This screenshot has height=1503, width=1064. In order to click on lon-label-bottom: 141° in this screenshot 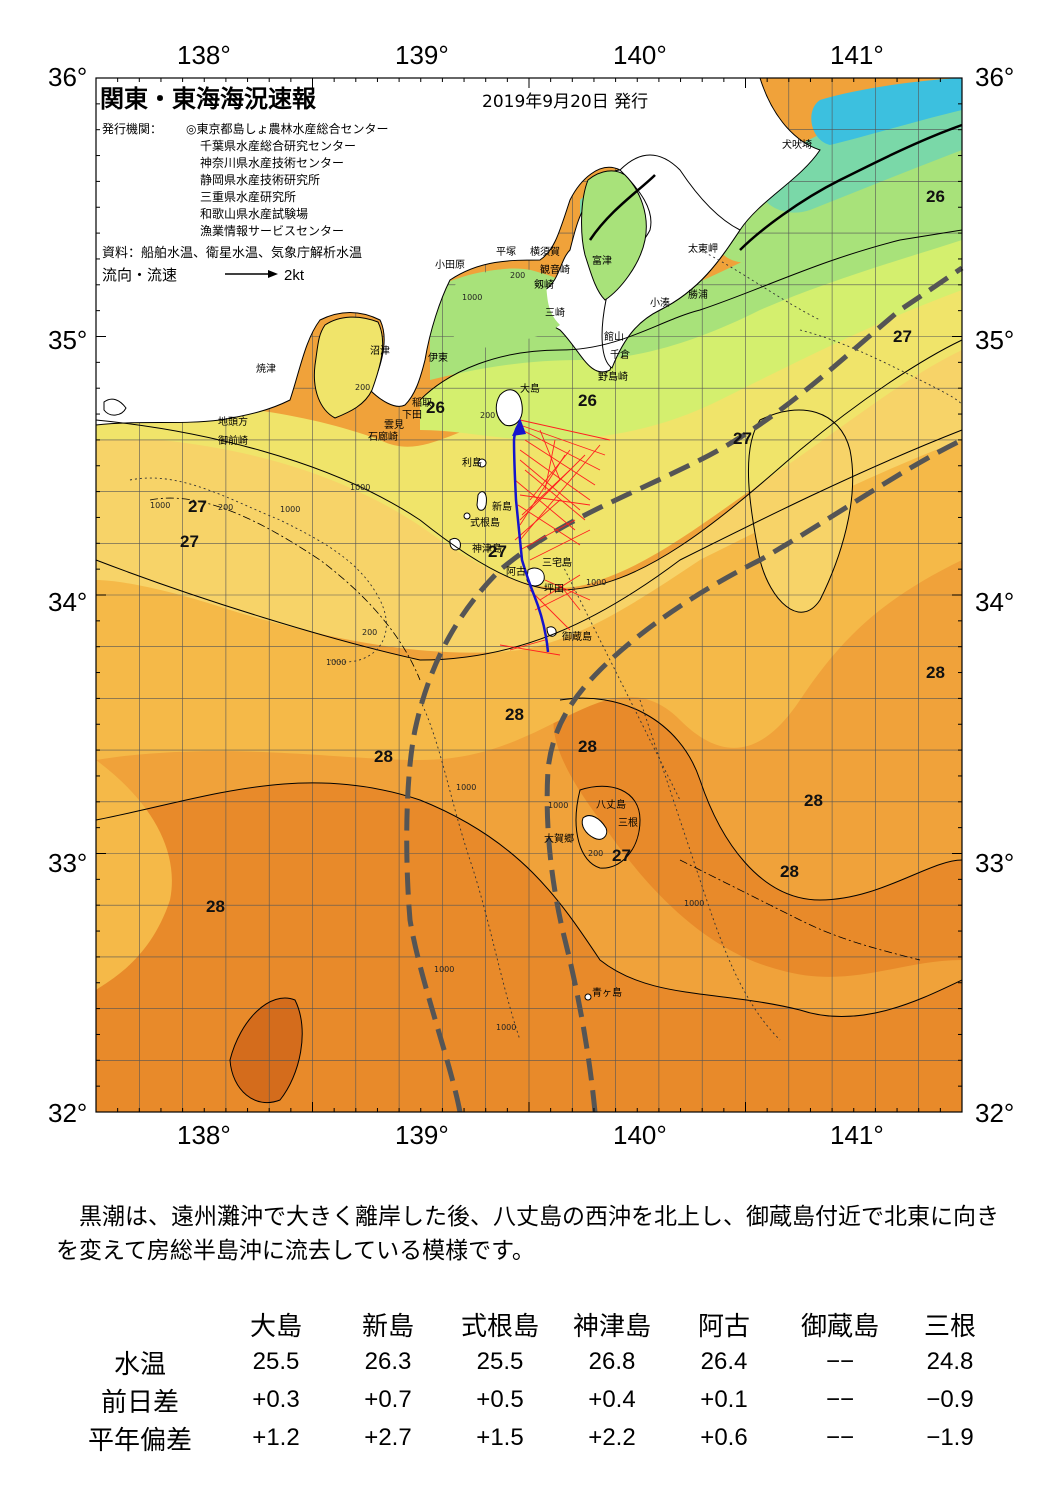, I will do `click(857, 1135)`.